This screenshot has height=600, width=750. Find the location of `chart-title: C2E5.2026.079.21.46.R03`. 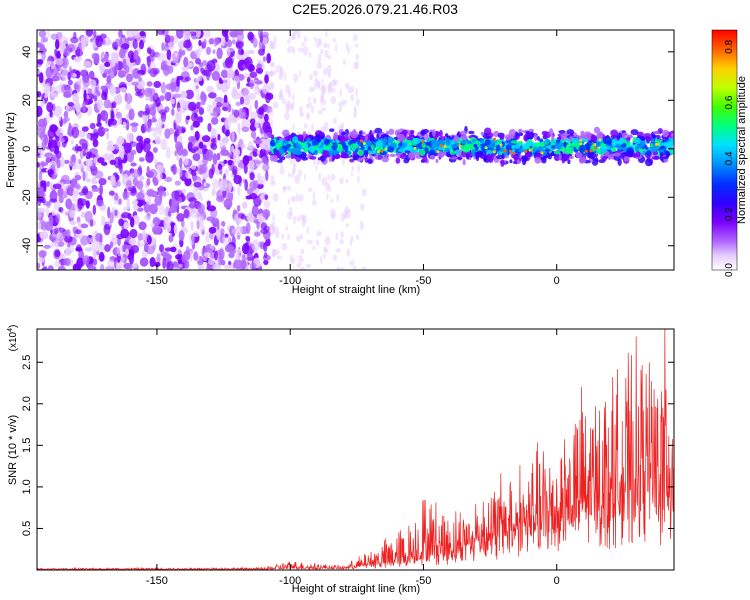

chart-title: C2E5.2026.079.21.46.R03 is located at coordinates (375, 9).